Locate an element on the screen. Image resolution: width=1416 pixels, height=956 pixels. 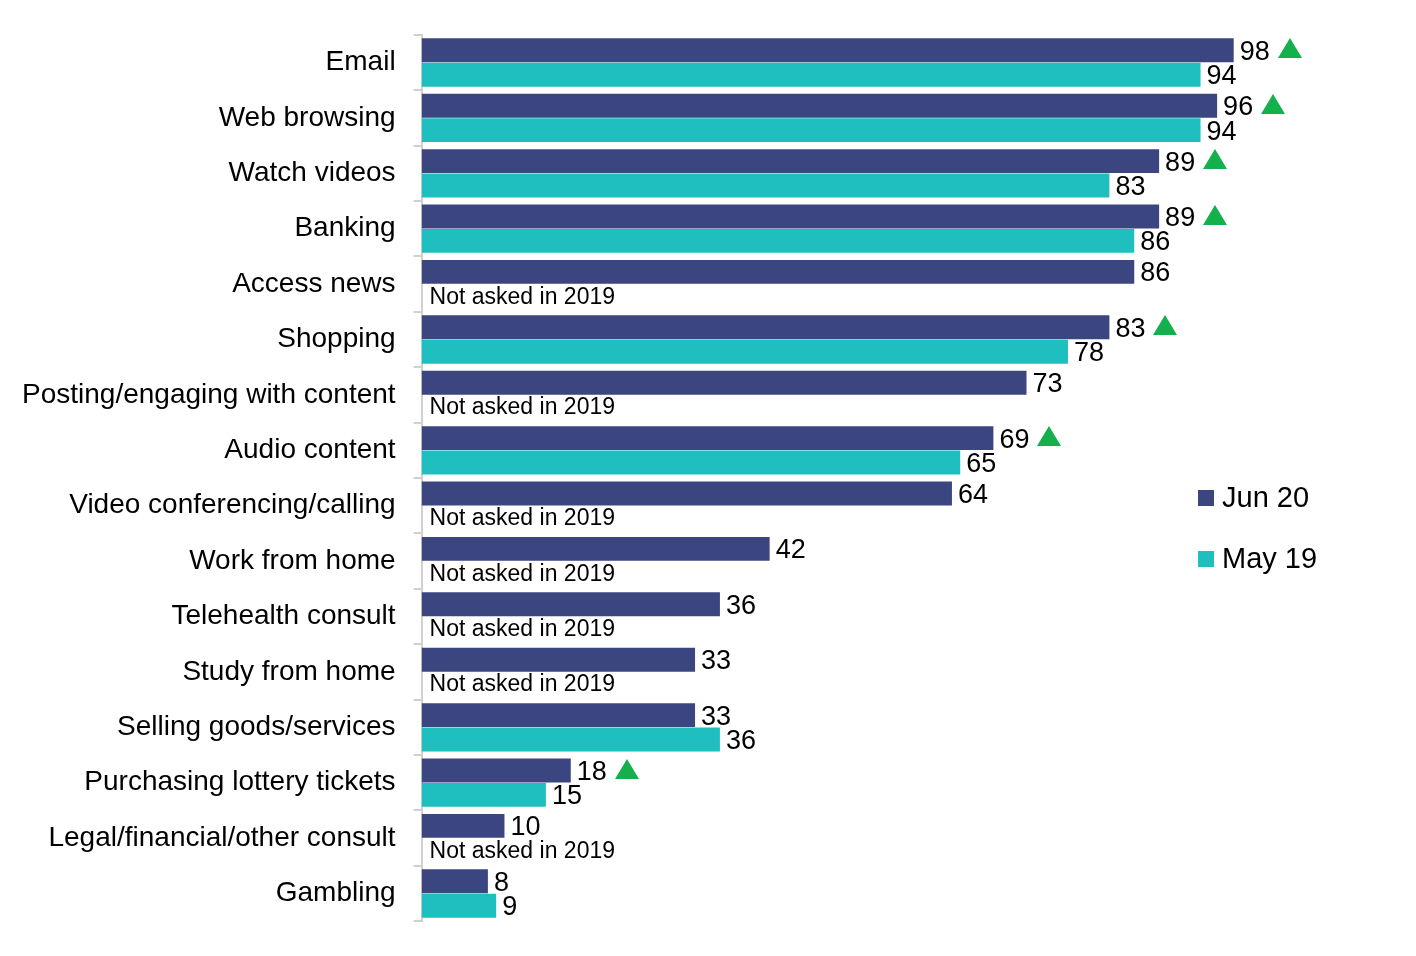
data-label: 94 is located at coordinates (1221, 75).